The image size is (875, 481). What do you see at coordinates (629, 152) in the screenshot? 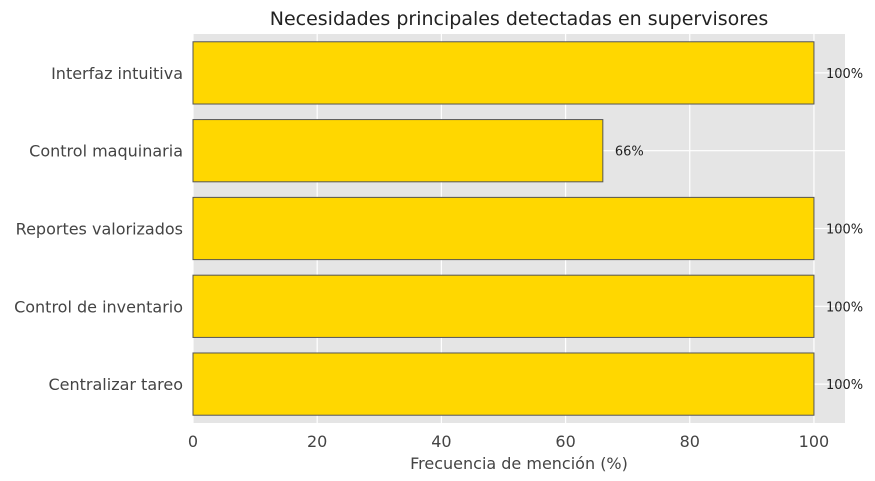
I see `data-label-1: 66%` at bounding box center [629, 152].